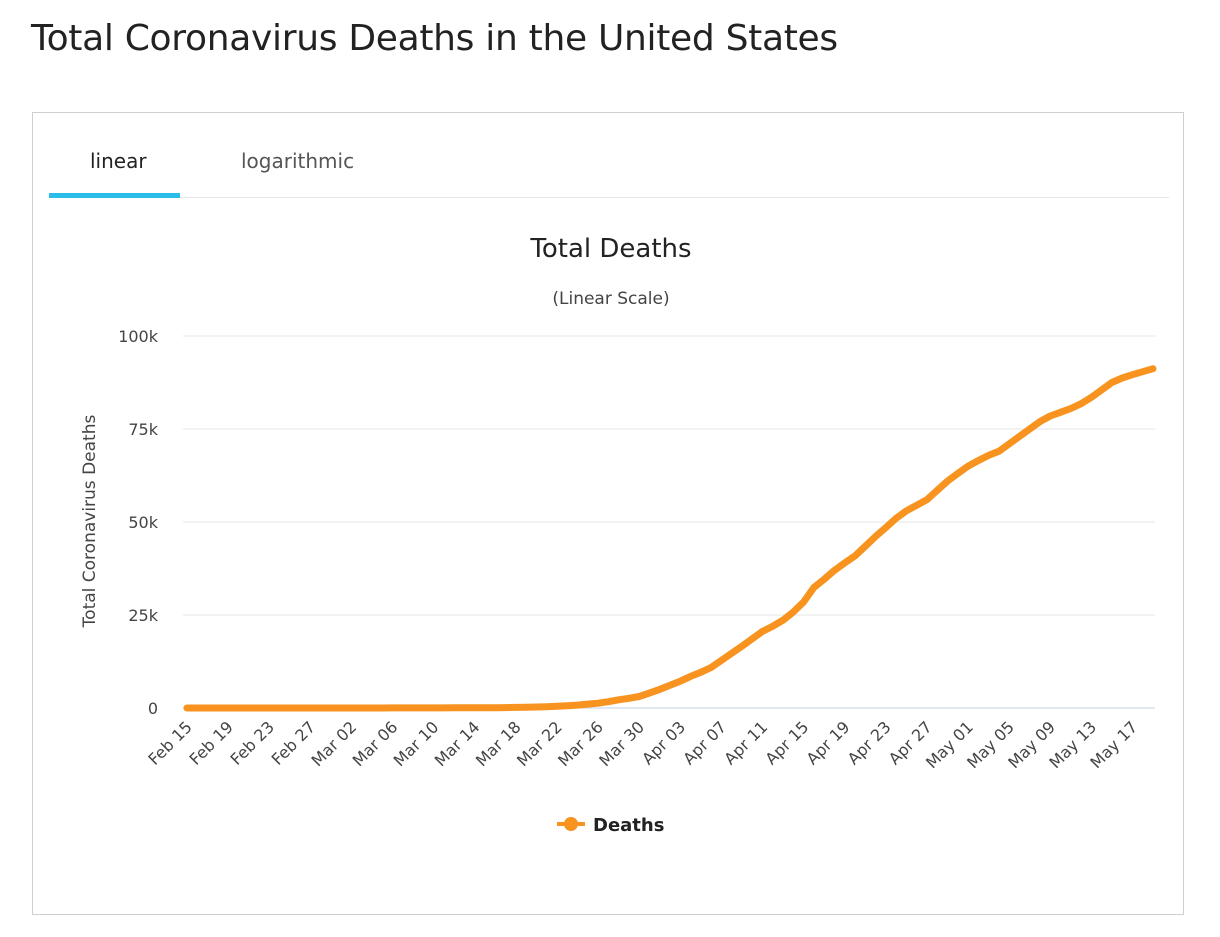 This screenshot has height=937, width=1220. What do you see at coordinates (90, 522) in the screenshot?
I see `y-axis-label: Total Coronavirus Deaths` at bounding box center [90, 522].